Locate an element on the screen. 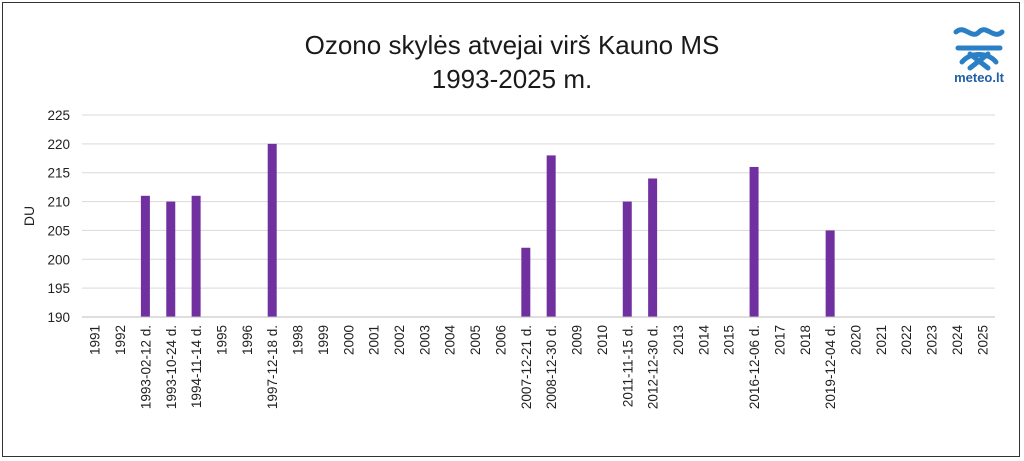 This screenshot has height=461, width=1024. x-tick-label: 2020 is located at coordinates (856, 340).